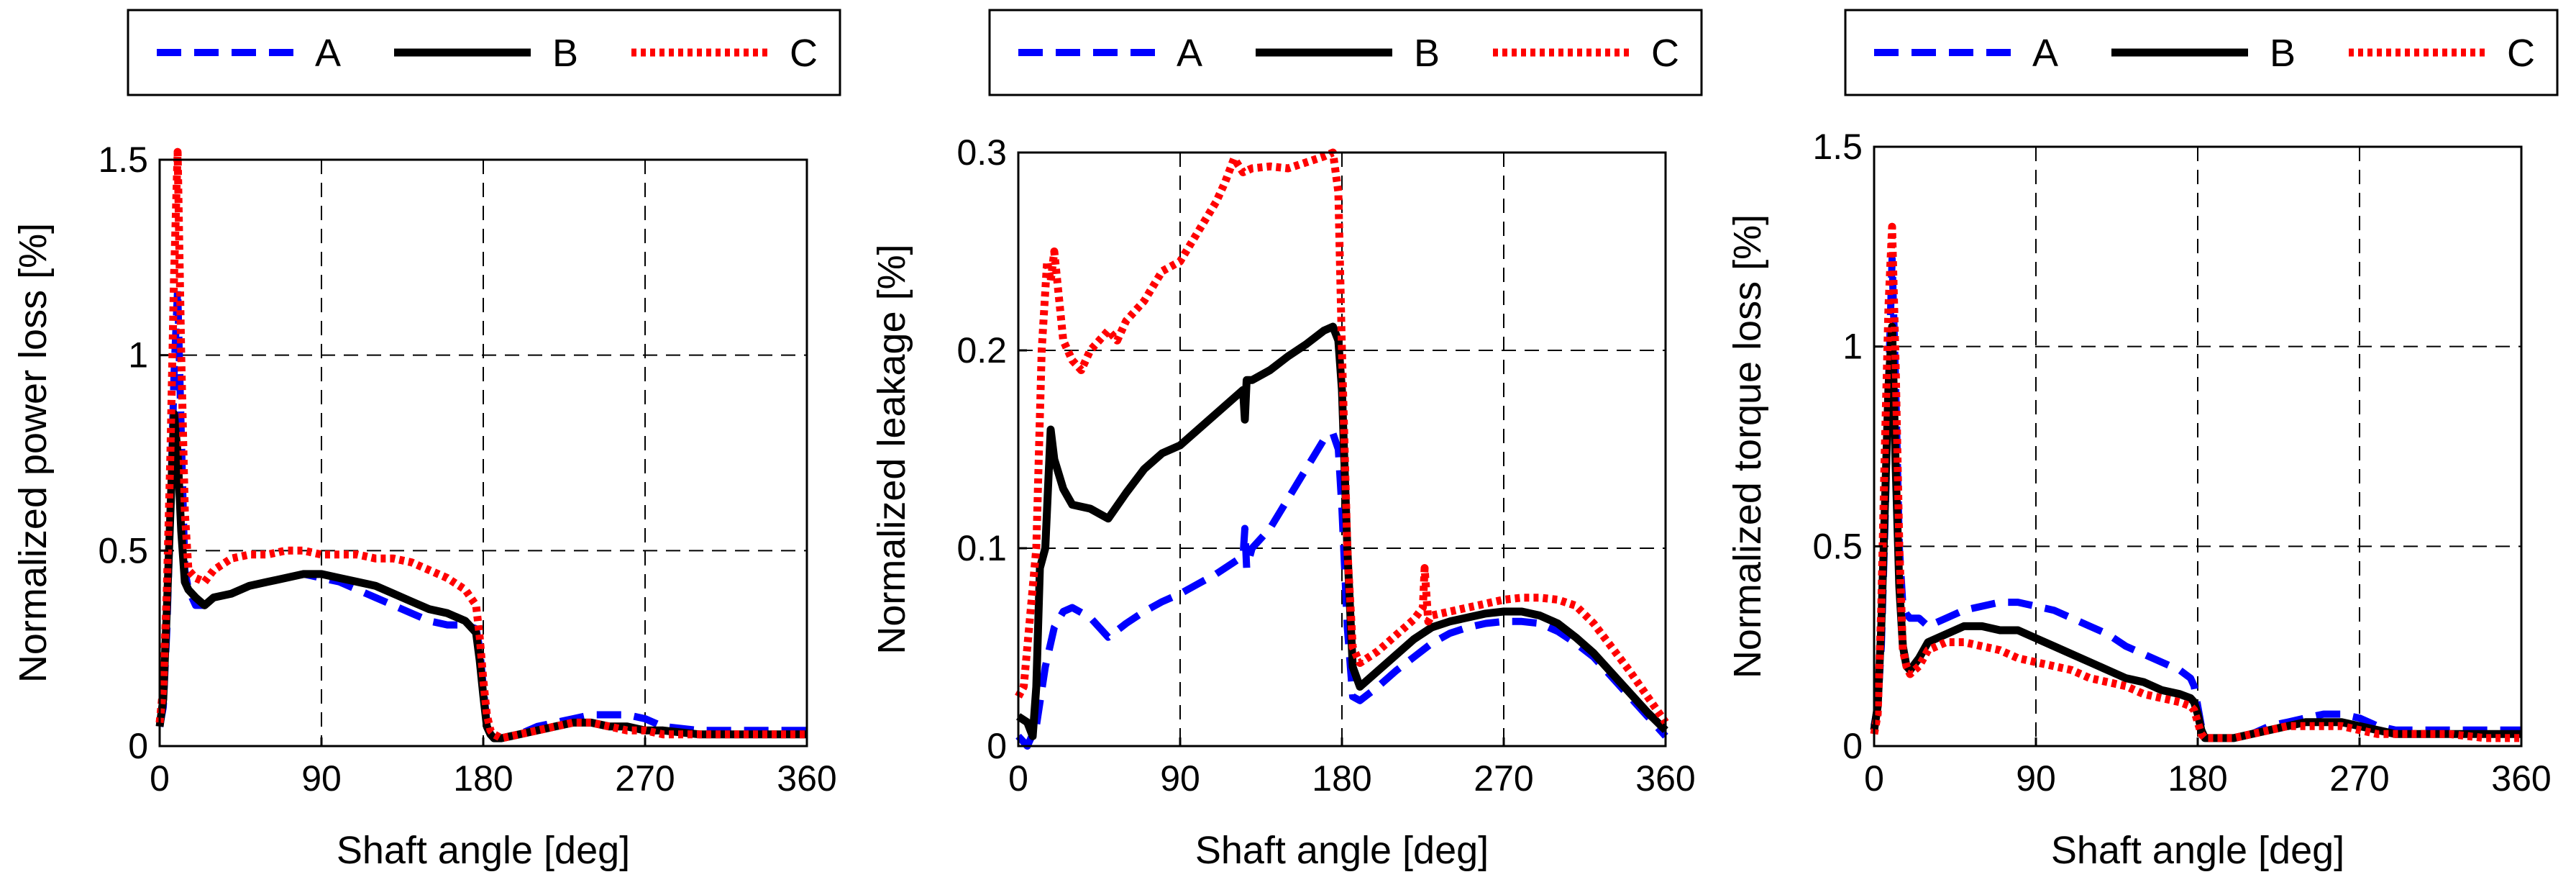  I want to click on series-line-a, so click(1341, 590).